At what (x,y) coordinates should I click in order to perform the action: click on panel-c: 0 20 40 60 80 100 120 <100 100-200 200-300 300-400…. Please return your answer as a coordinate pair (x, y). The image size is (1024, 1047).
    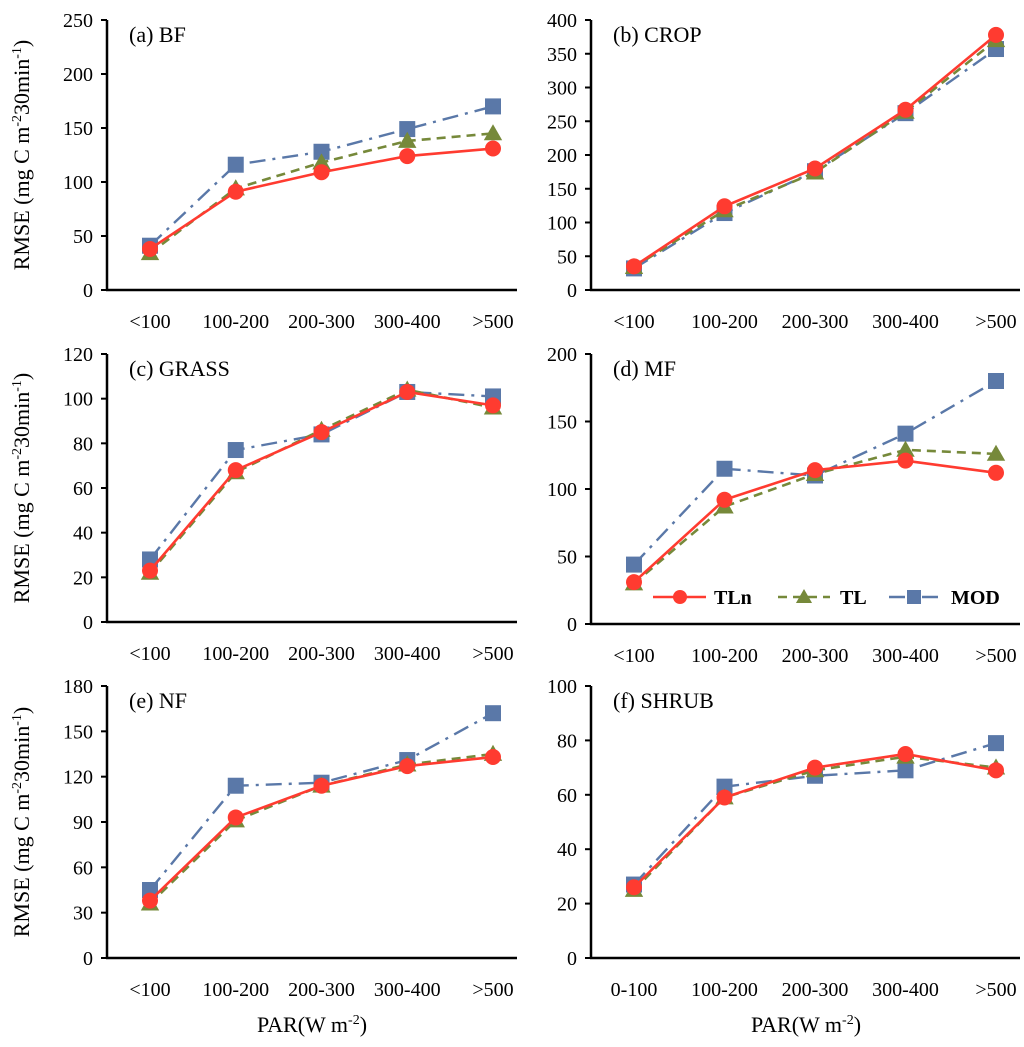
    Looking at the image, I should click on (290, 504).